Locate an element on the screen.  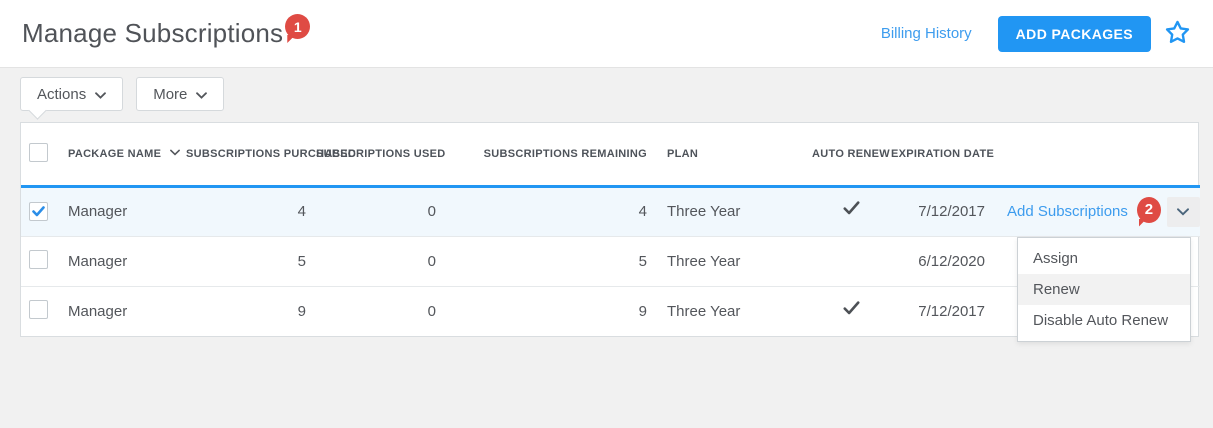
header-actions: Billing History ADD PACKAGES is located at coordinates (1035, 33).